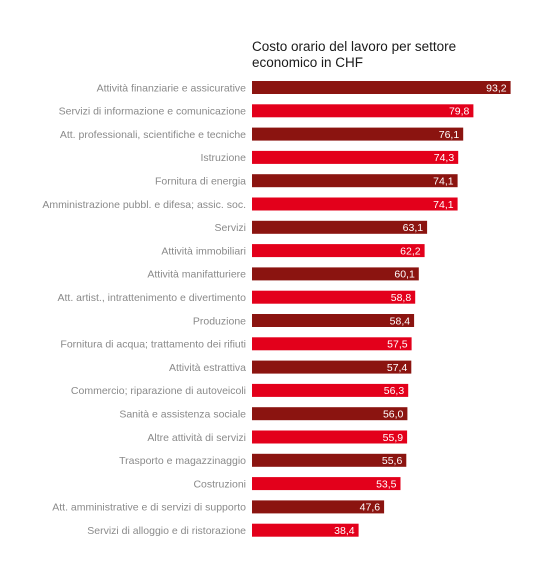  What do you see at coordinates (207, 368) in the screenshot?
I see `category-label-12: Attività estrattiva` at bounding box center [207, 368].